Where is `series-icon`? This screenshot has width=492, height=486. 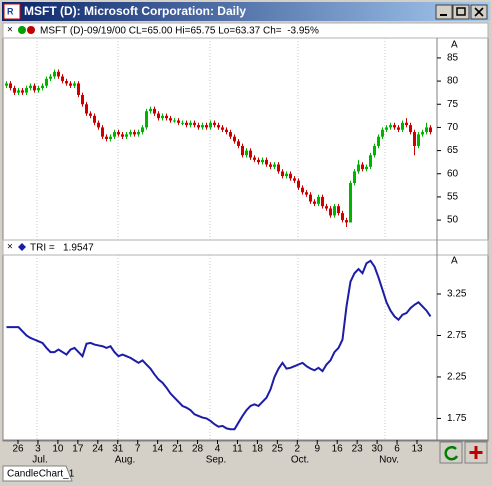 series-icon is located at coordinates (22, 30).